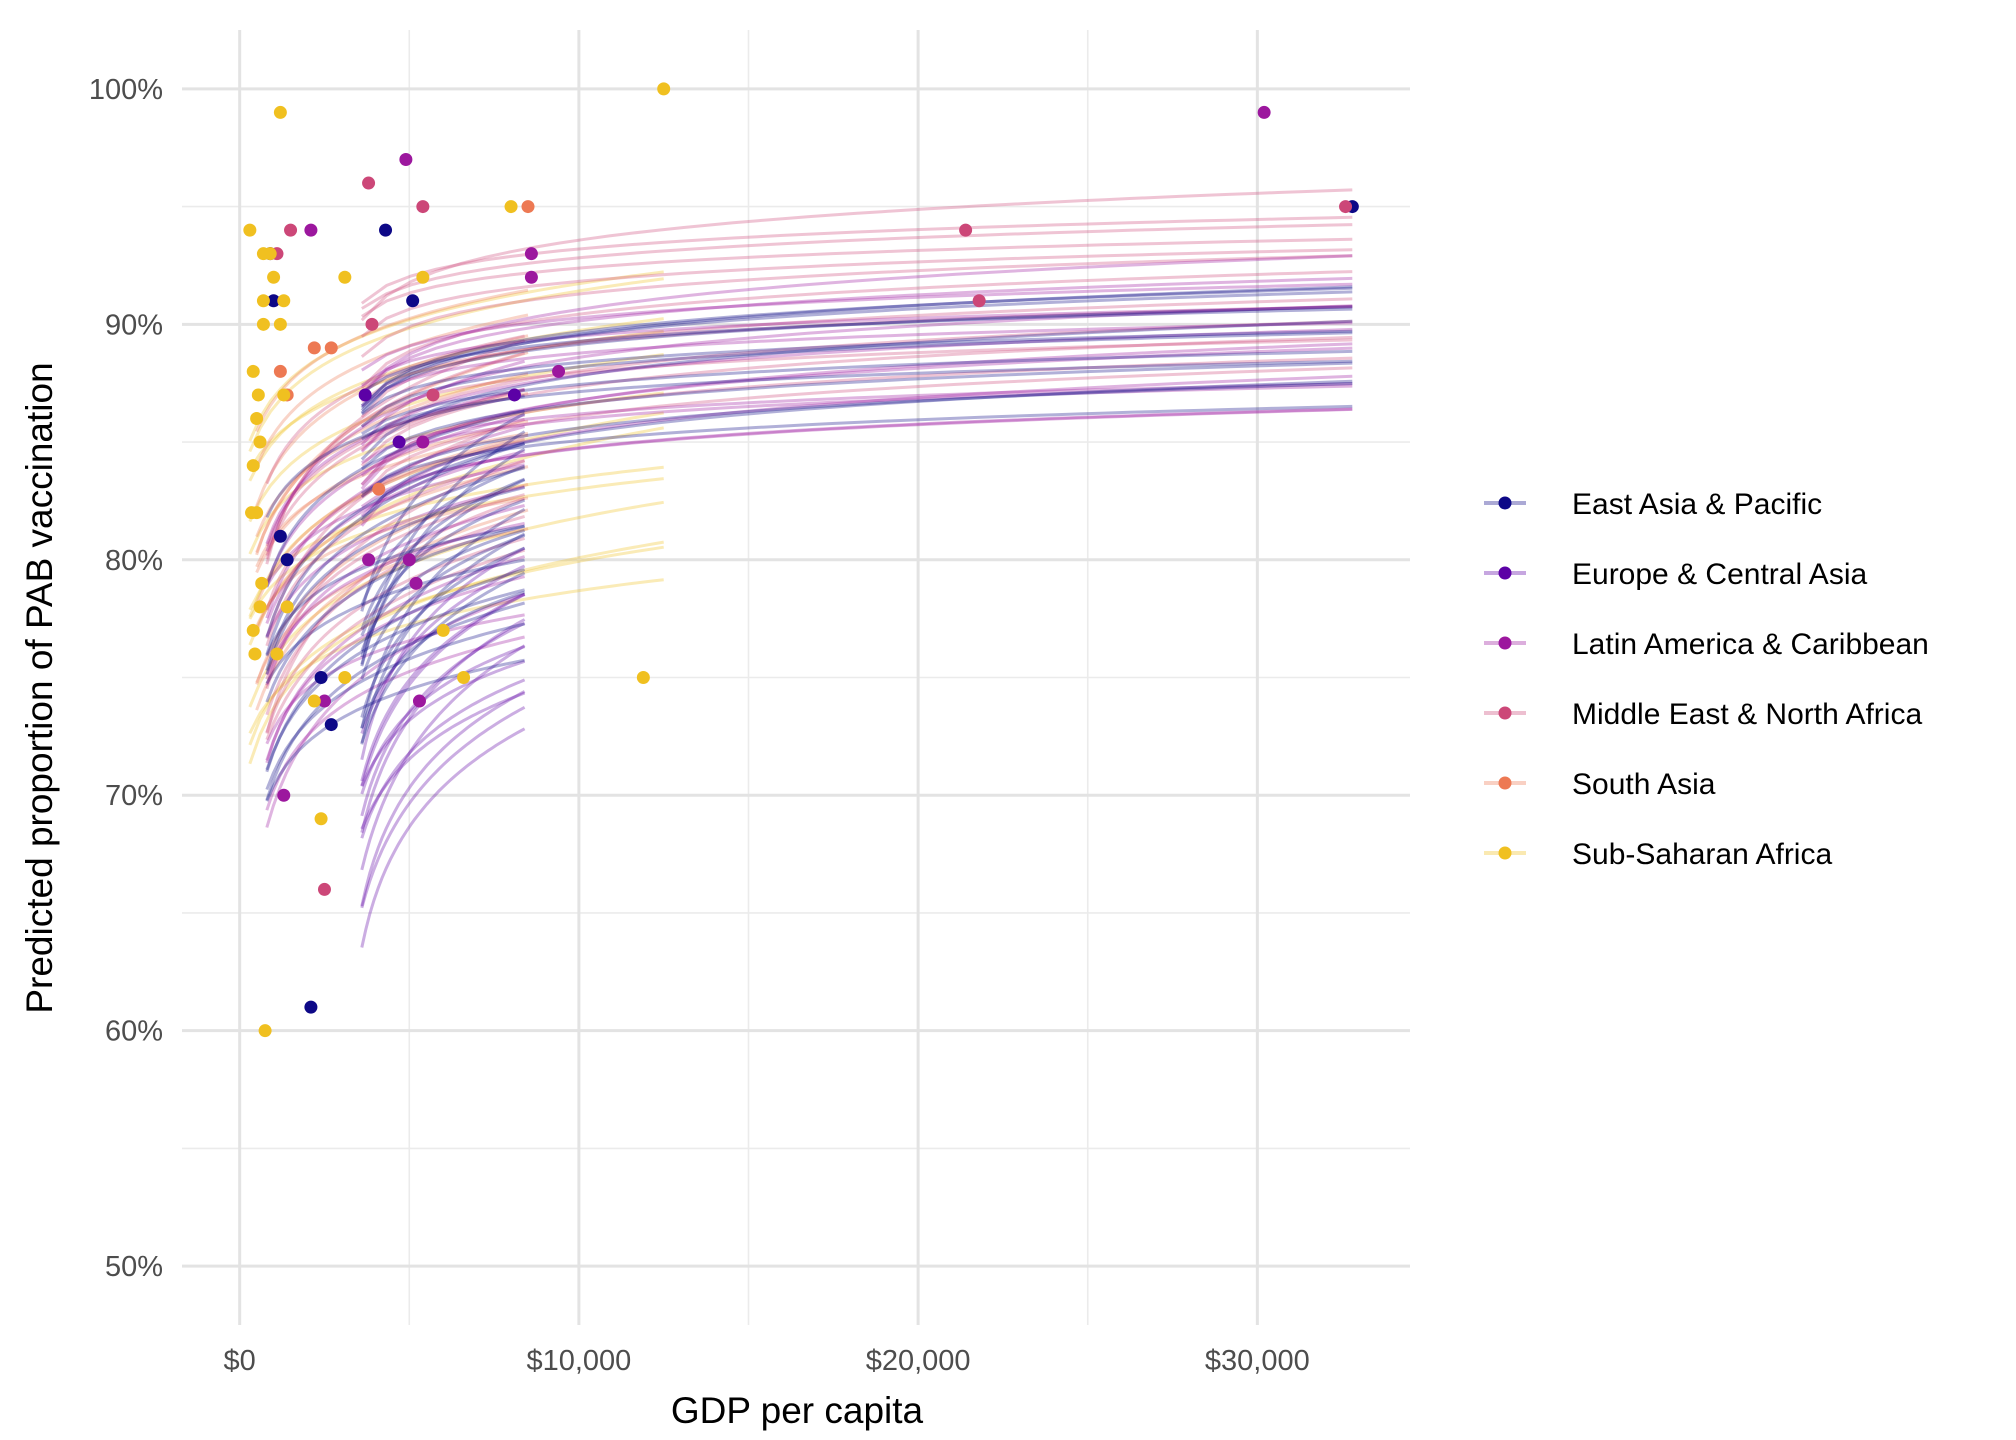 The height and width of the screenshot is (1440, 2016). What do you see at coordinates (797, 1410) in the screenshot?
I see `x-axis-title: GDP per capita` at bounding box center [797, 1410].